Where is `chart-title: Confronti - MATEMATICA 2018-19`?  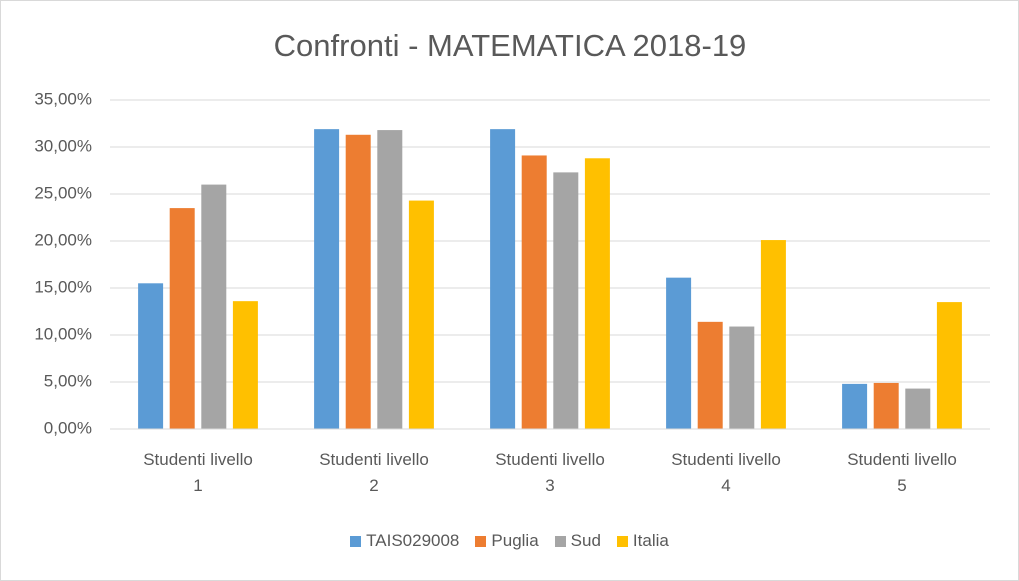
chart-title: Confronti - MATEMATICA 2018-19 is located at coordinates (510, 45).